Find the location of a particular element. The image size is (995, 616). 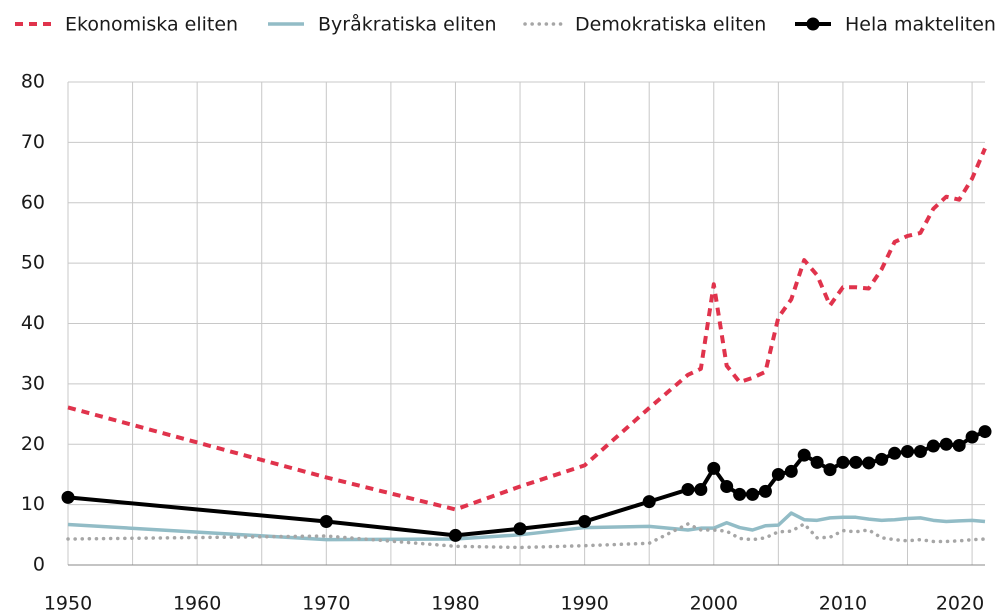

y-tick-label: 30 is located at coordinates (33, 383).